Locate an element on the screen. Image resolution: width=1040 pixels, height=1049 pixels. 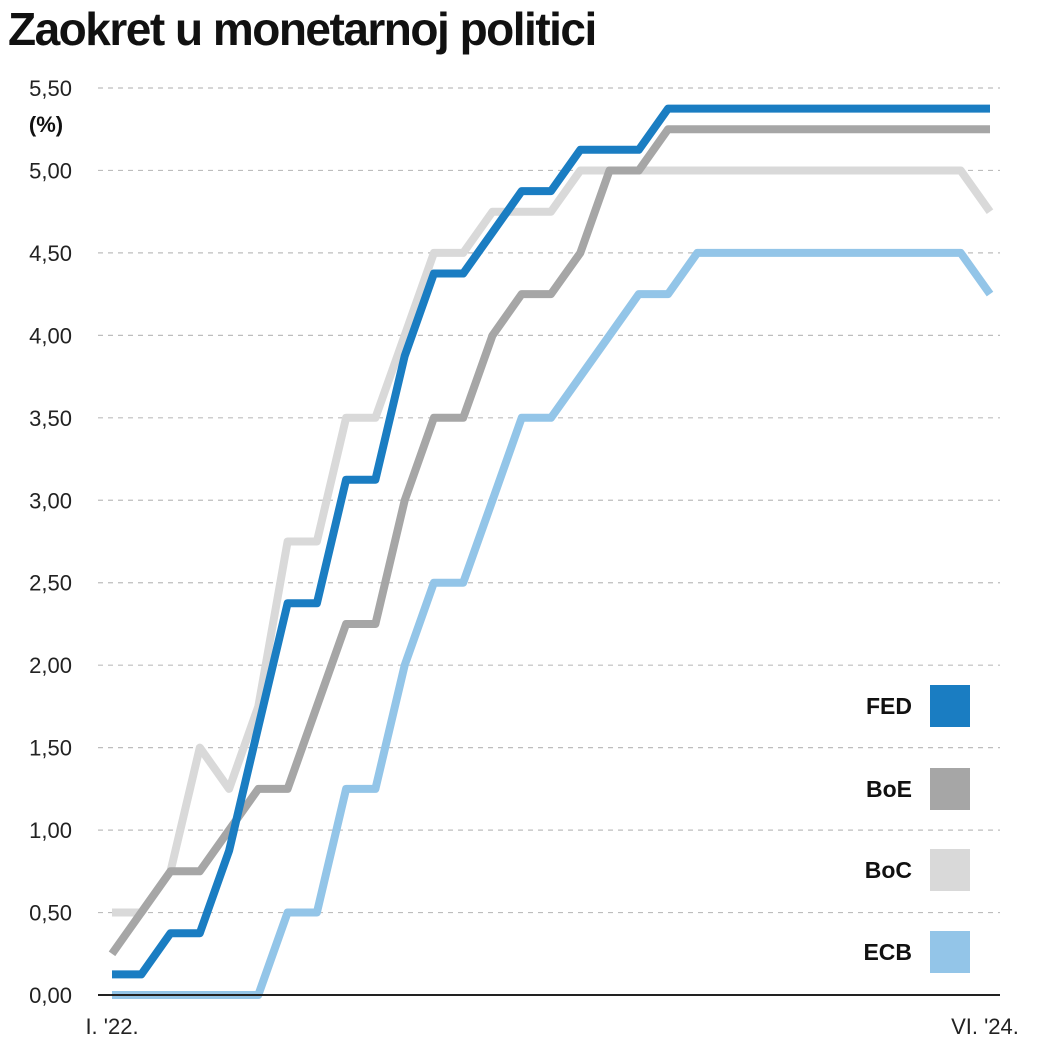
y-tick-label: 4,00 is located at coordinates (50, 335).